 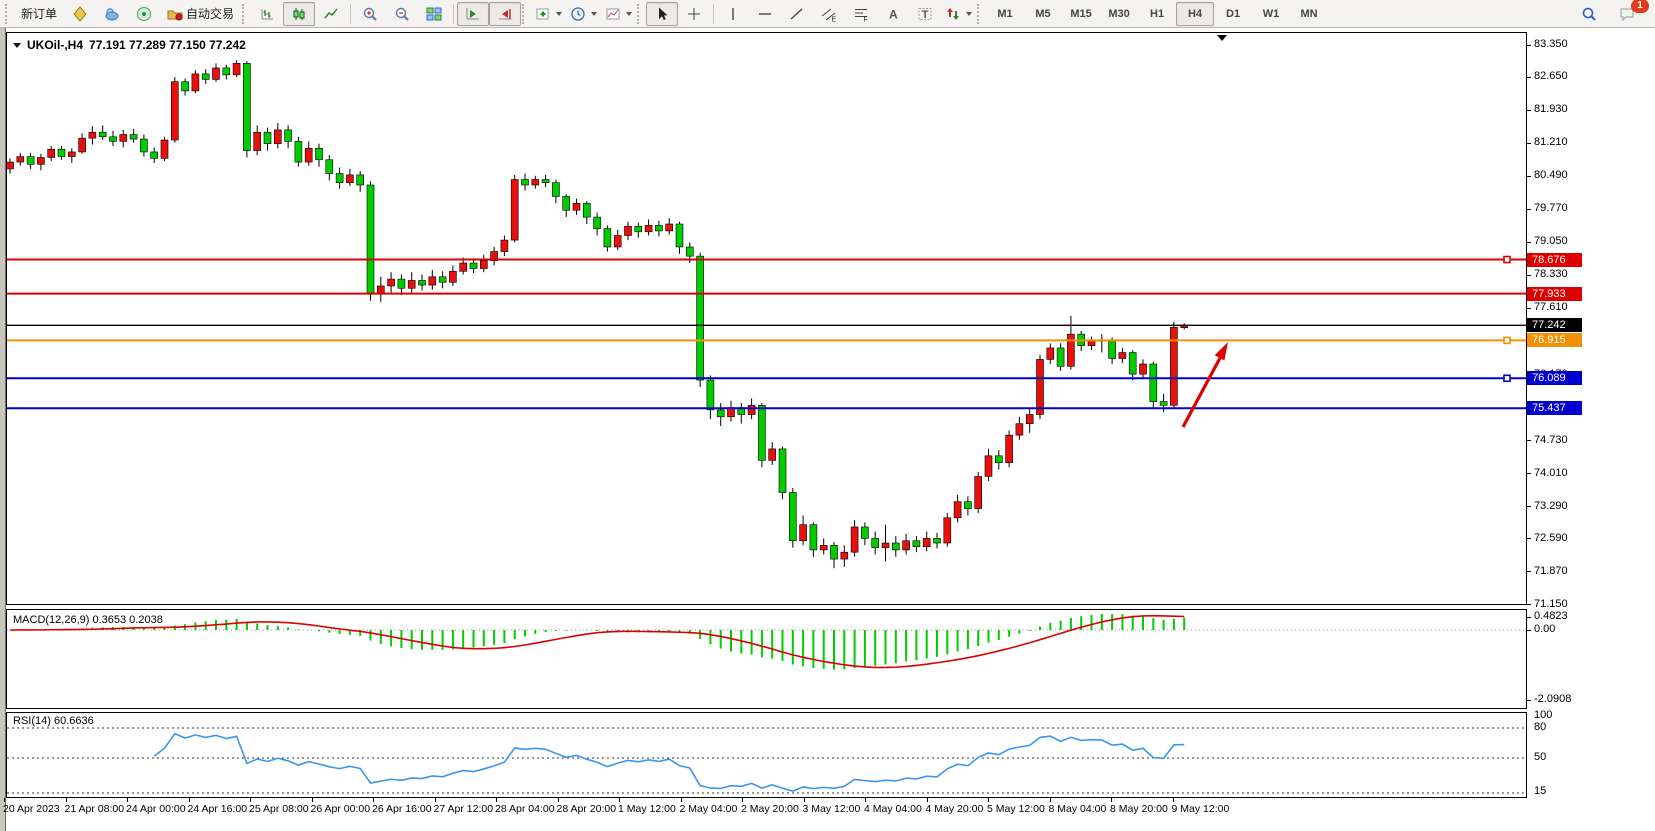 I want to click on text-label-button: T, so click(x=925, y=14).